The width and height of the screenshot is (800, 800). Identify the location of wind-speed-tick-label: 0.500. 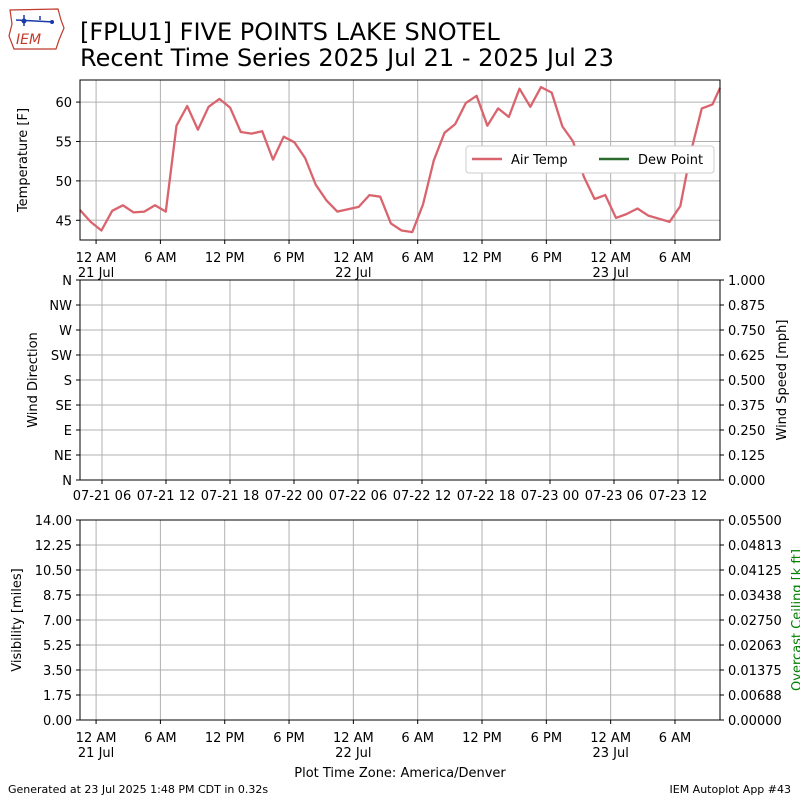
(746, 381).